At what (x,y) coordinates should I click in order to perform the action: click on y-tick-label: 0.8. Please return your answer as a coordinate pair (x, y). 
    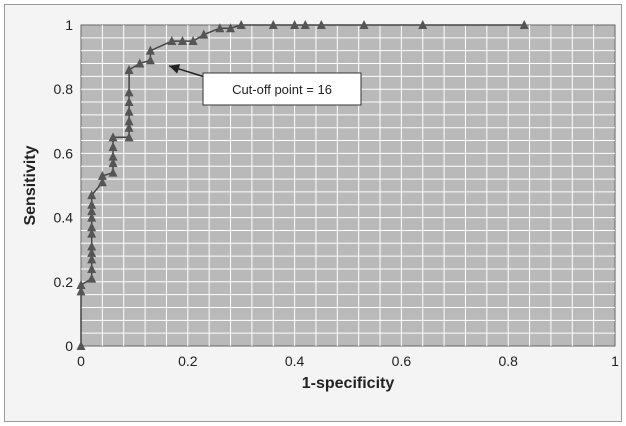
    Looking at the image, I should click on (64, 89).